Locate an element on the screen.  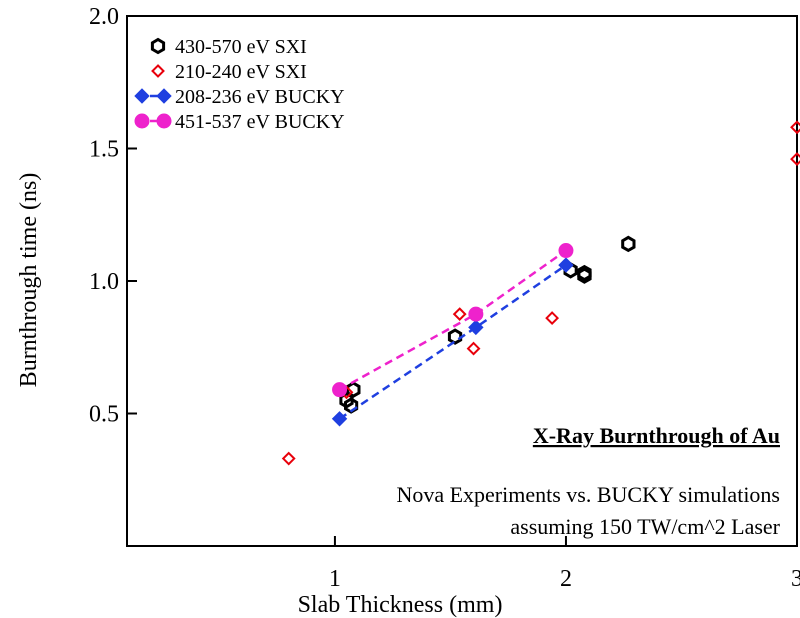
legend-label: 208-236 eV BUCKY is located at coordinates (260, 97).